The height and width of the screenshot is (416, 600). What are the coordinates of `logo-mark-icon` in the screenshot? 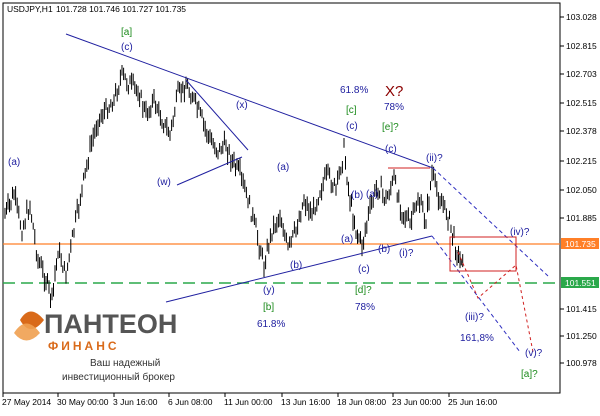 It's located at (27, 332).